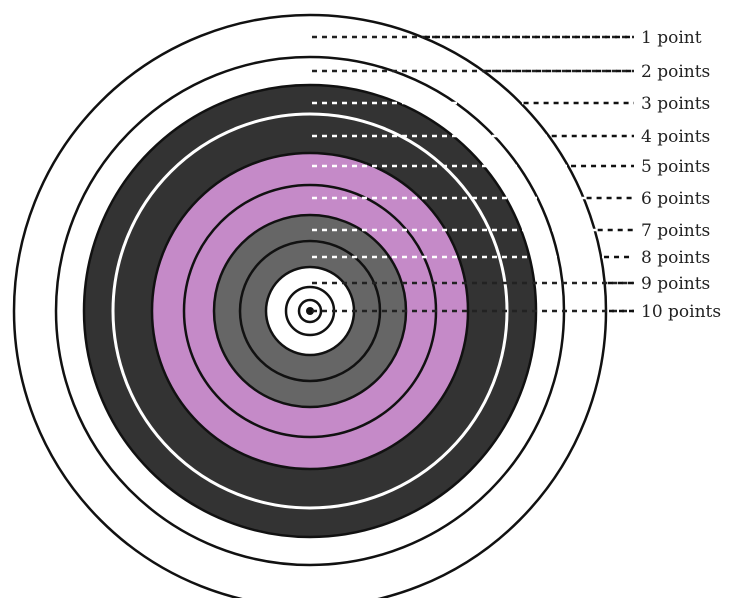 The width and height of the screenshot is (739, 598). What do you see at coordinates (675, 72) in the screenshot?
I see `ring-label-2: 2 points` at bounding box center [675, 72].